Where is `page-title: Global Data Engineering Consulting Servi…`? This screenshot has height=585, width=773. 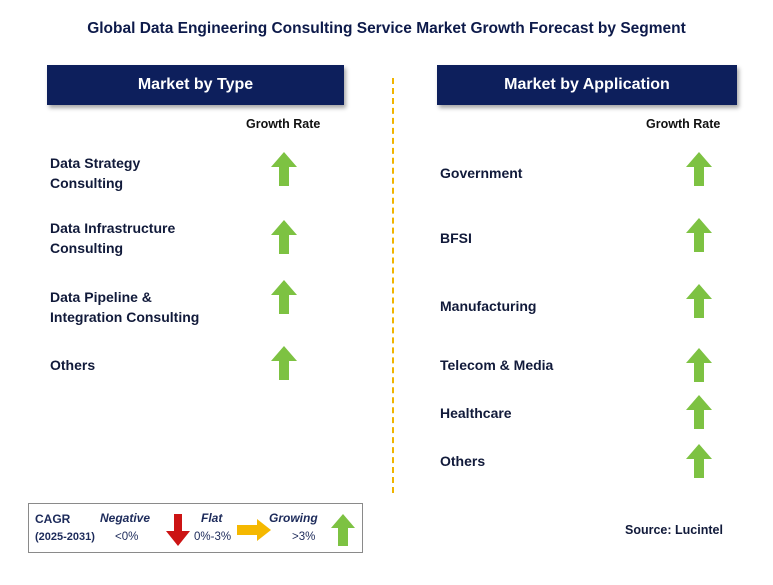
page-title: Global Data Engineering Consulting Servi… is located at coordinates (386, 28).